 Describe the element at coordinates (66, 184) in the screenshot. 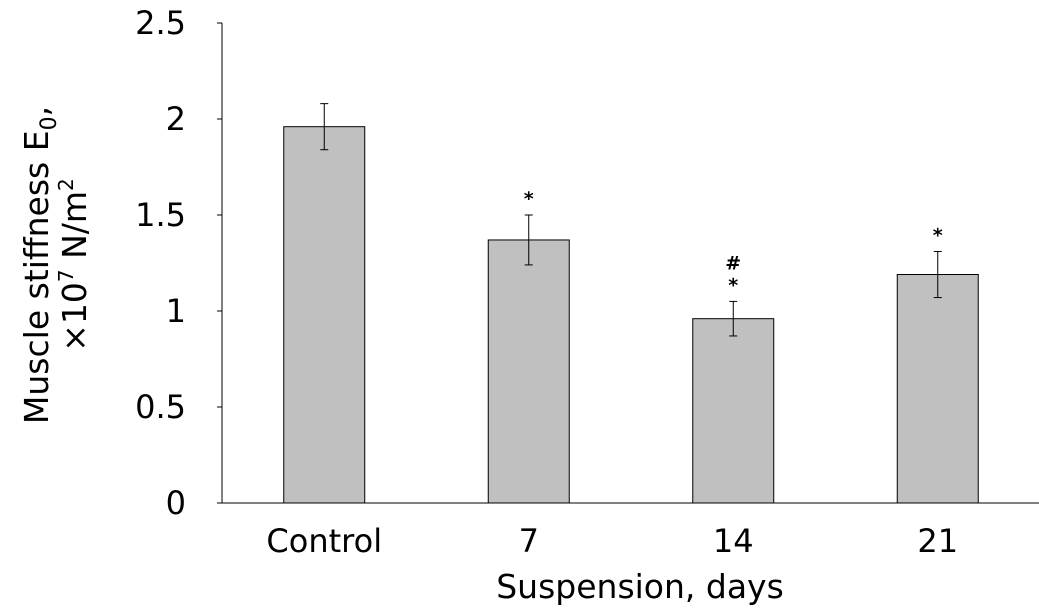

I see `y-axis-title-line2-superscript2: 2` at that location.